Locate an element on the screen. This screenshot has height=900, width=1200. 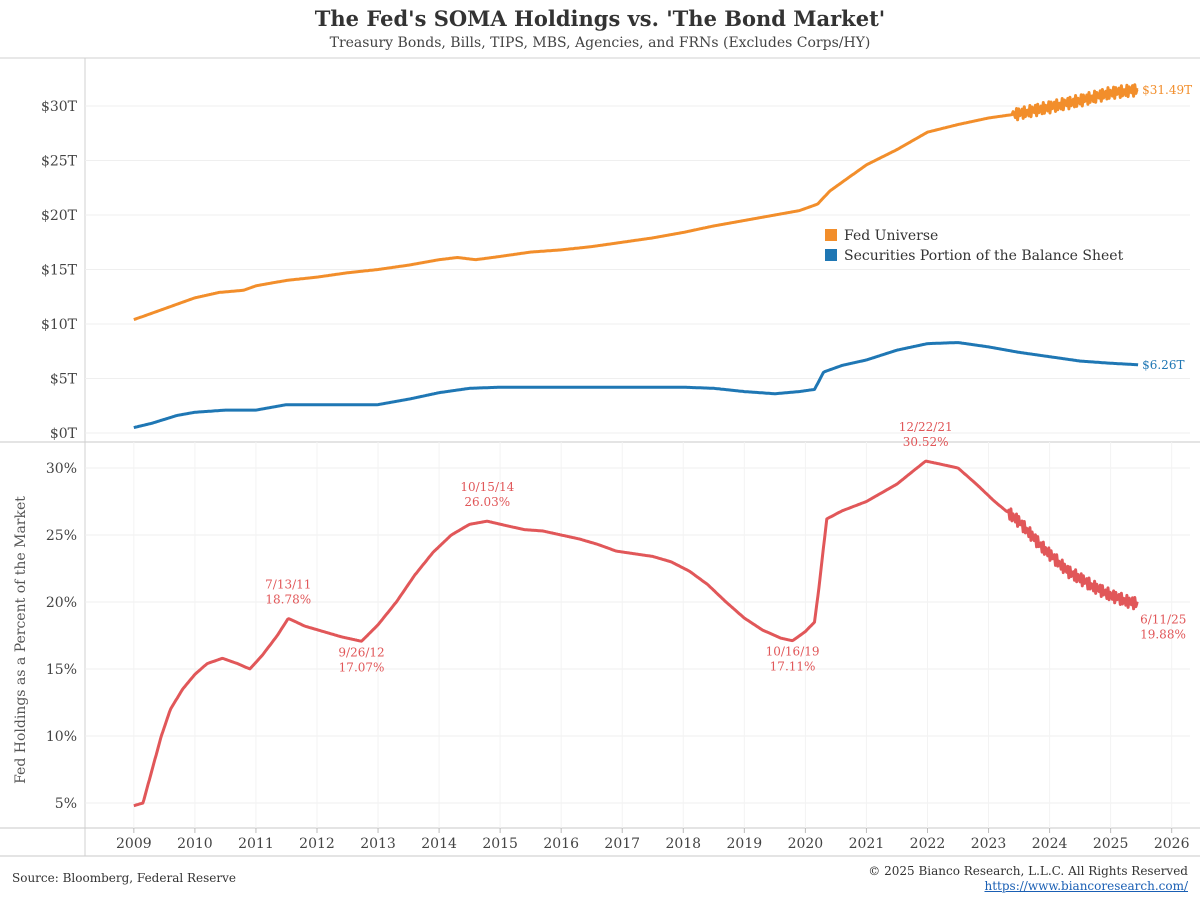
top-y-tick-label: $25T is located at coordinates (59, 162).